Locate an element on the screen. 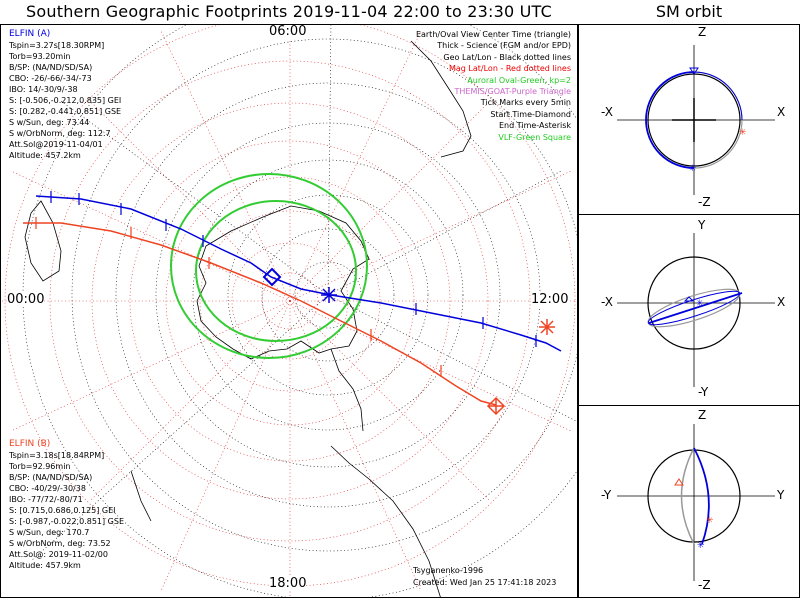  south-america-coast is located at coordinates (385, 521).